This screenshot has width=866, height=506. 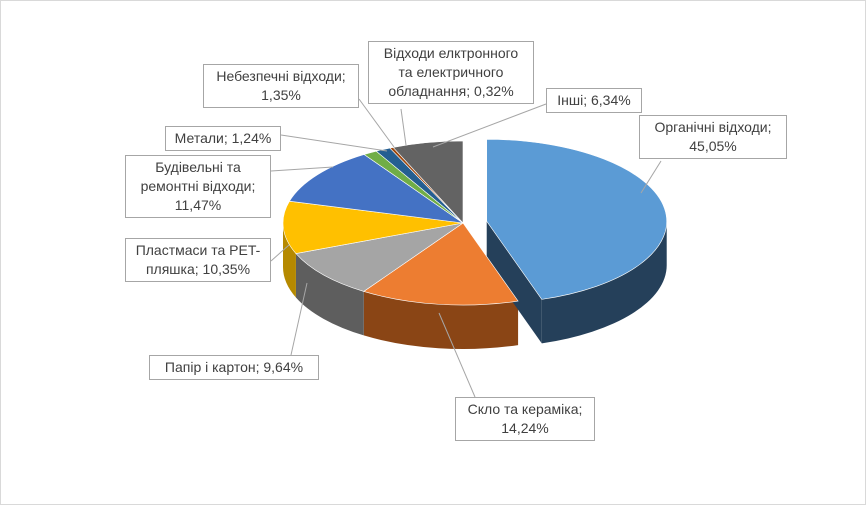 What do you see at coordinates (198, 186) in the screenshot?
I see `label-construction-waste: Будівельні та ремонтні відходи; 11,47%` at bounding box center [198, 186].